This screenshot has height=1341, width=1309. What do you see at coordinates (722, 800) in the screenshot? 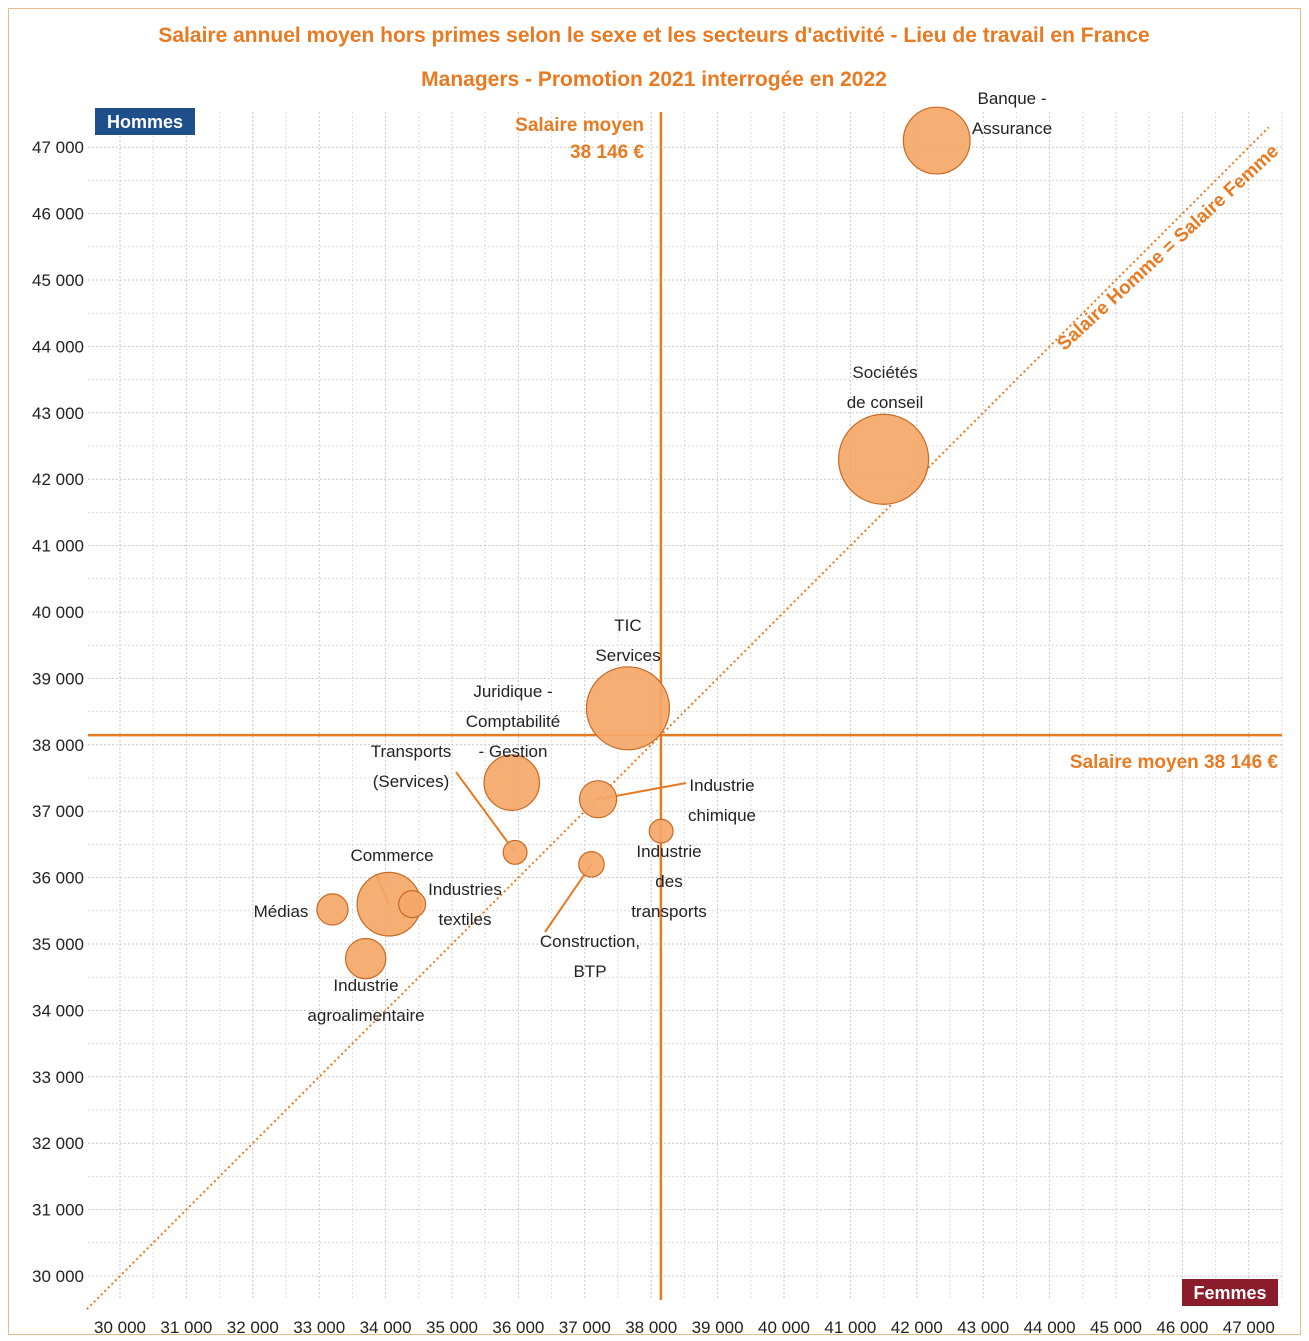
I see `point-label: Industrie chimique` at bounding box center [722, 800].